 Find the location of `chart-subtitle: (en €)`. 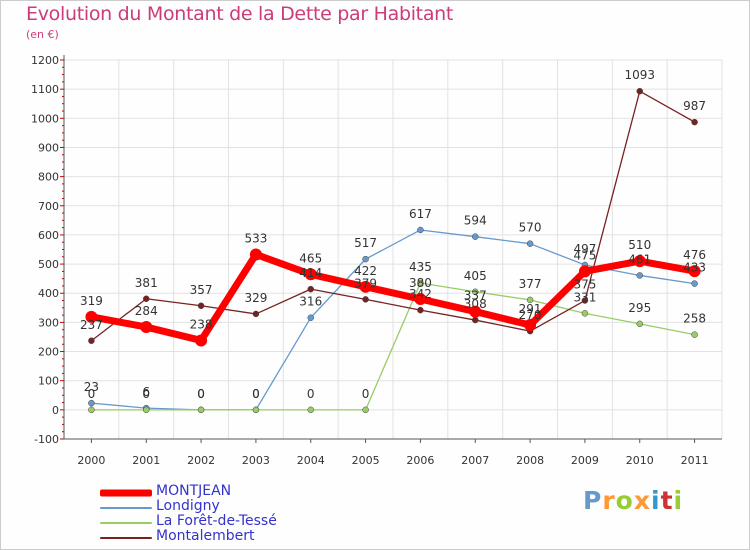

chart-subtitle: (en €) is located at coordinates (42, 34).